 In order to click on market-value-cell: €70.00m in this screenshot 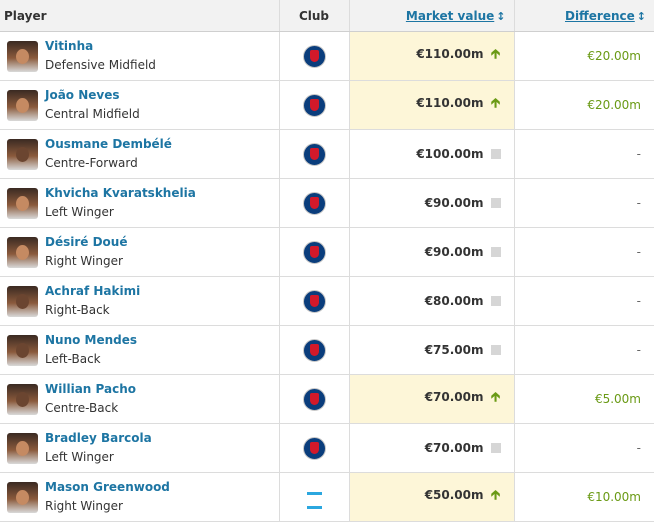, I will do `click(432, 448)`.